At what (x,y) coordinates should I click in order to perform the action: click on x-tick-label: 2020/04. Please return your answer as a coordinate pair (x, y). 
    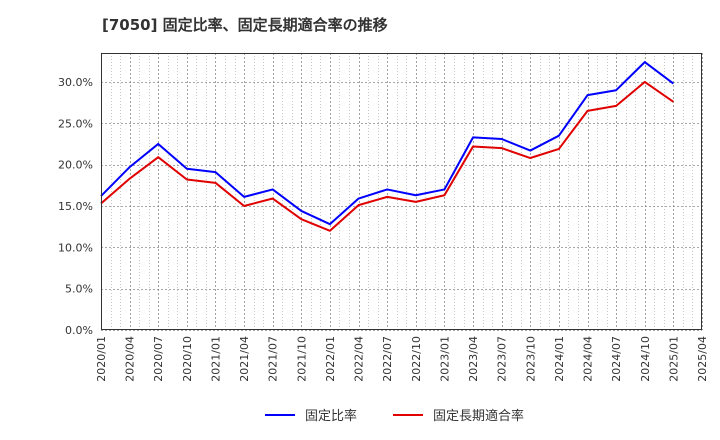
    Looking at the image, I should click on (130, 359).